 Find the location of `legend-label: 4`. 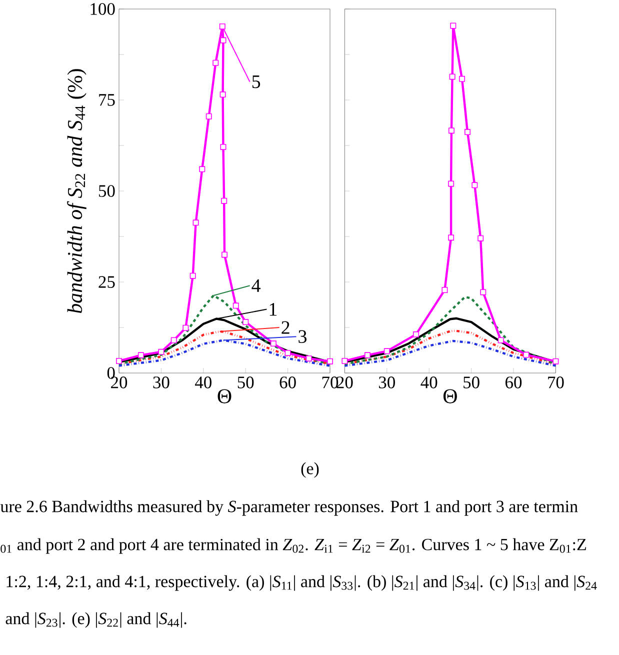

legend-label: 4 is located at coordinates (256, 285).